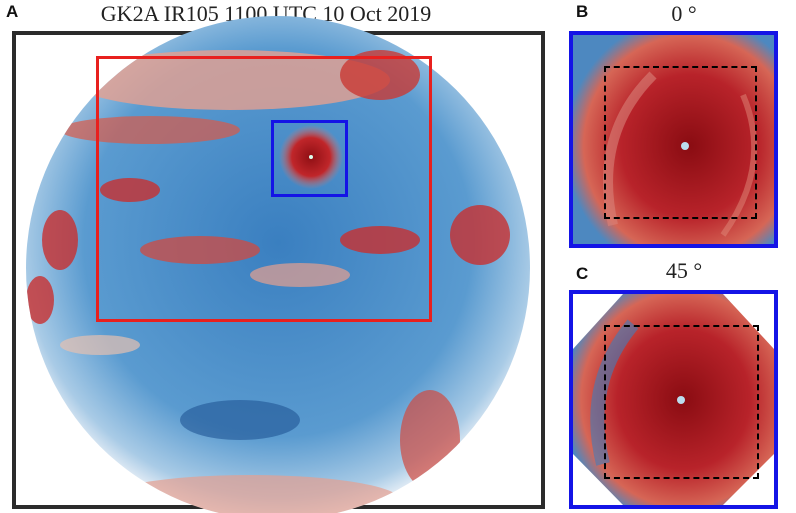  I want to click on panel-c-title: 45 °, so click(684, 270).